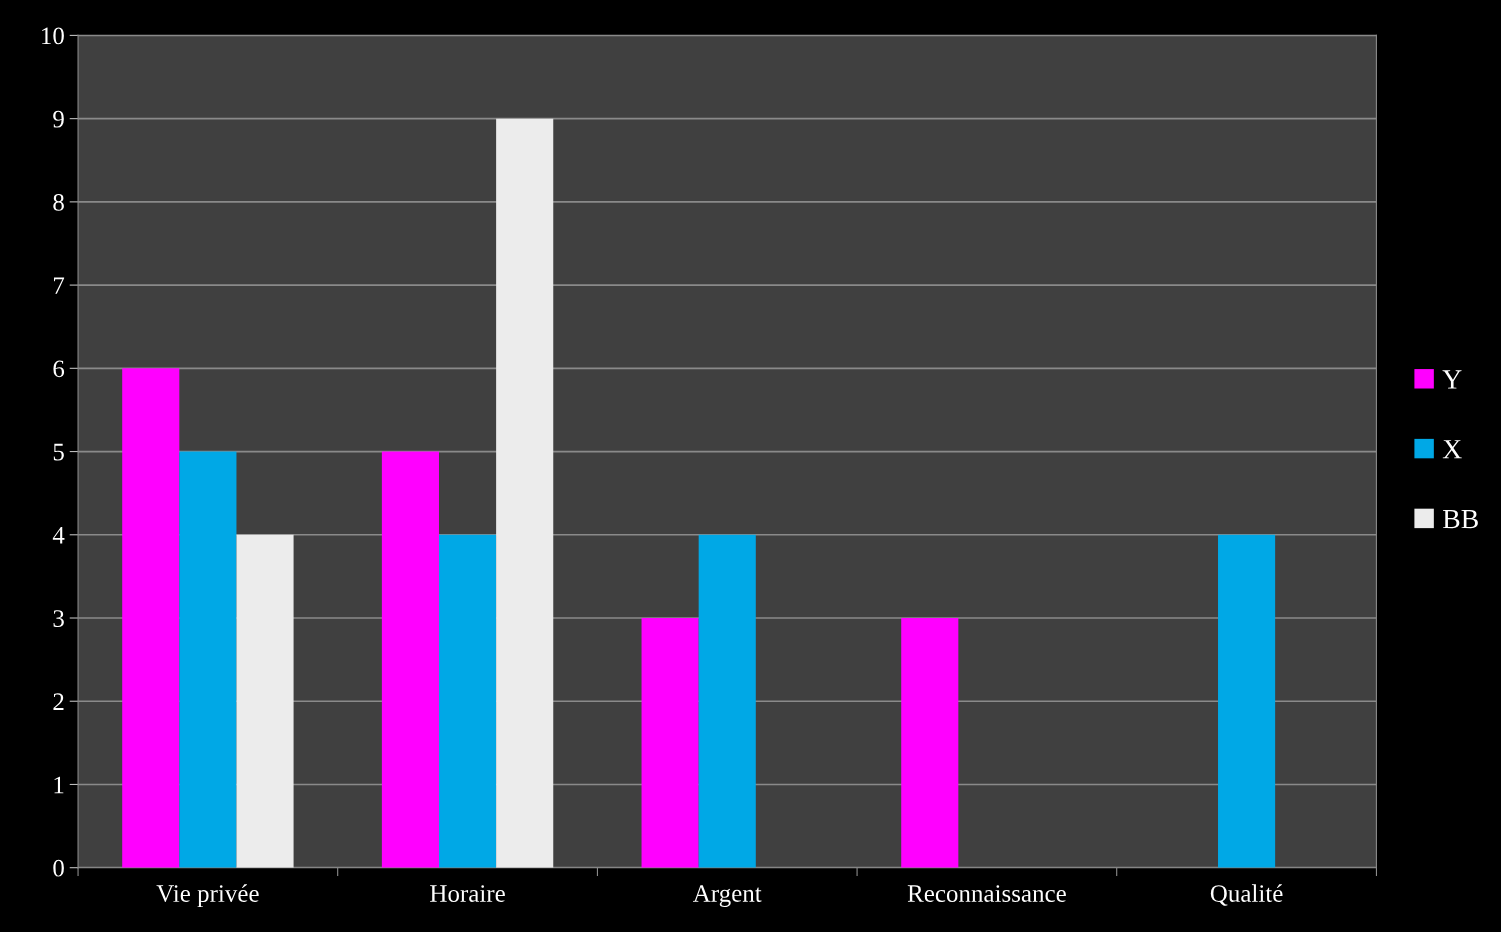  What do you see at coordinates (986, 893) in the screenshot?
I see `x-tick-label: Reconnaissance` at bounding box center [986, 893].